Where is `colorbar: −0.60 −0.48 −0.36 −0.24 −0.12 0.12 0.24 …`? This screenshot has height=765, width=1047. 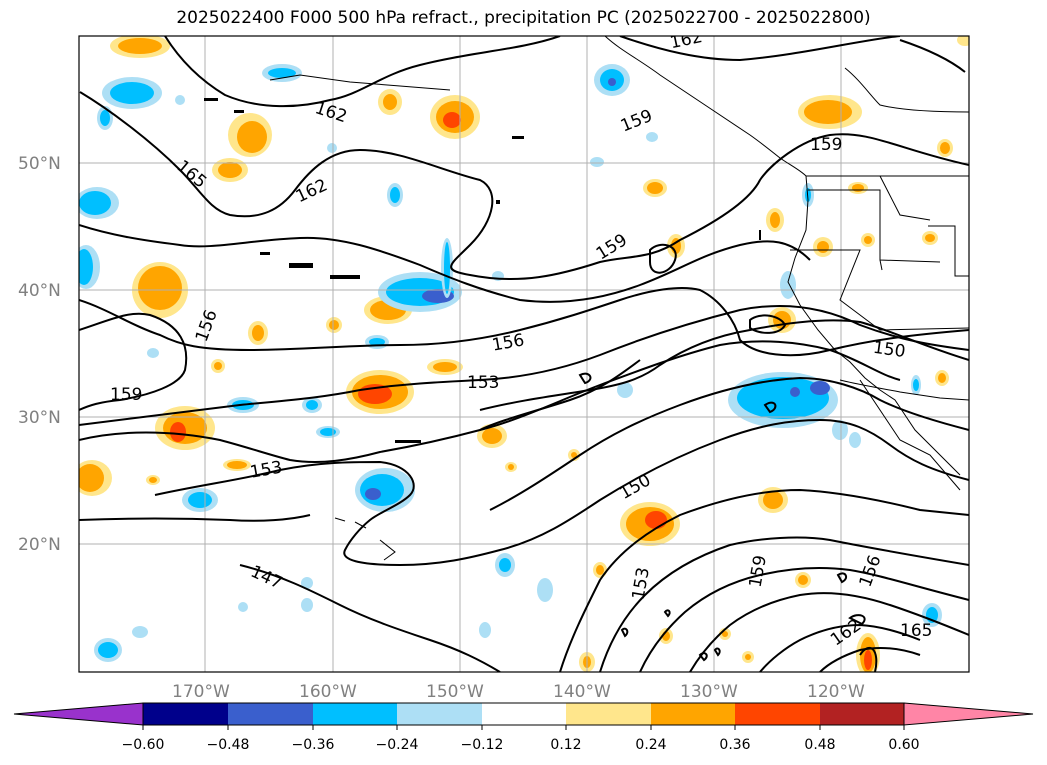 colorbar: −0.60 −0.48 −0.36 −0.24 −0.12 0.12 0.24 … is located at coordinates (523, 727).